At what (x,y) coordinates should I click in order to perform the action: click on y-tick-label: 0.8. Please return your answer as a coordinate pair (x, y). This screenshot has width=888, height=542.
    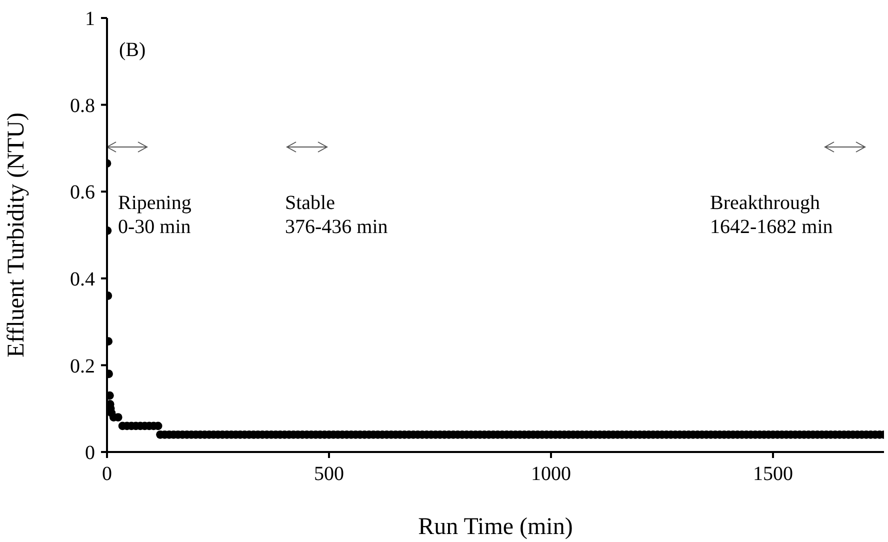
    Looking at the image, I should click on (82, 105).